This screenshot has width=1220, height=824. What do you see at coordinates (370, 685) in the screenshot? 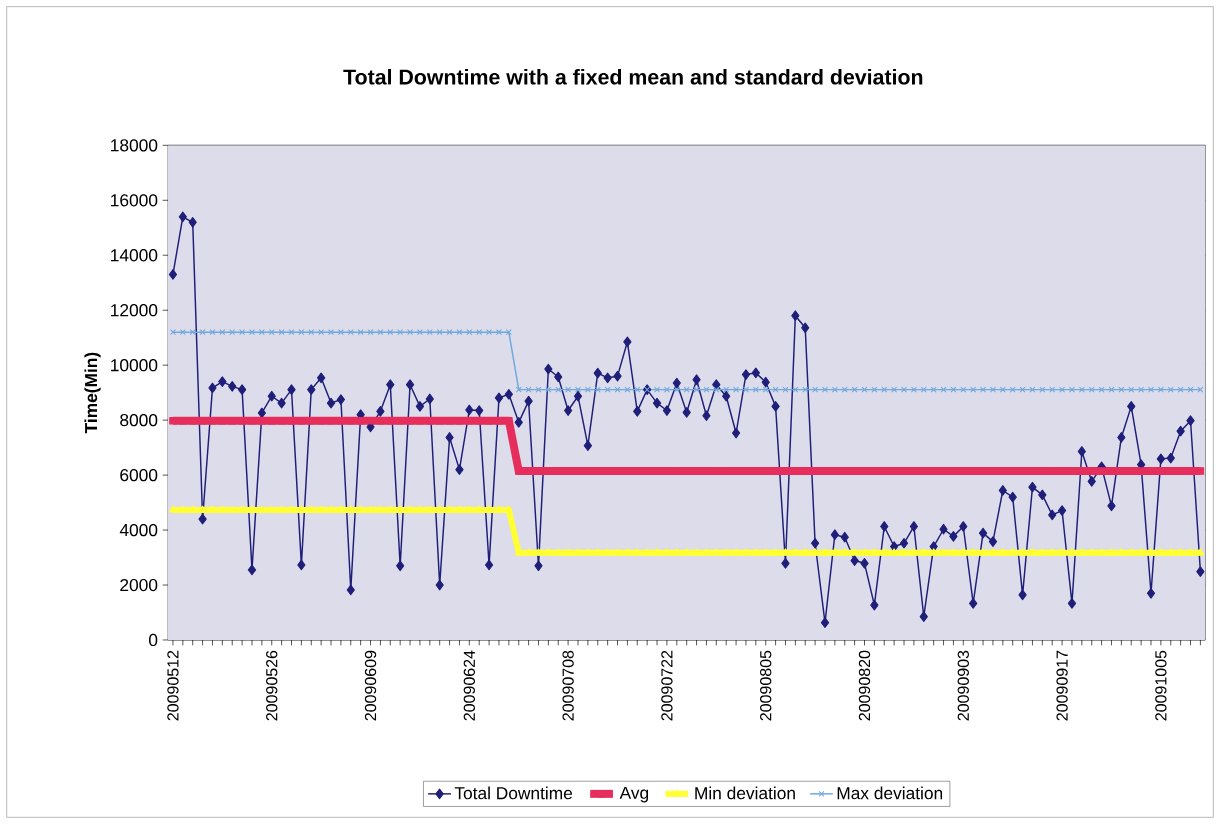
I see `x-tick-label: 20090609` at bounding box center [370, 685].